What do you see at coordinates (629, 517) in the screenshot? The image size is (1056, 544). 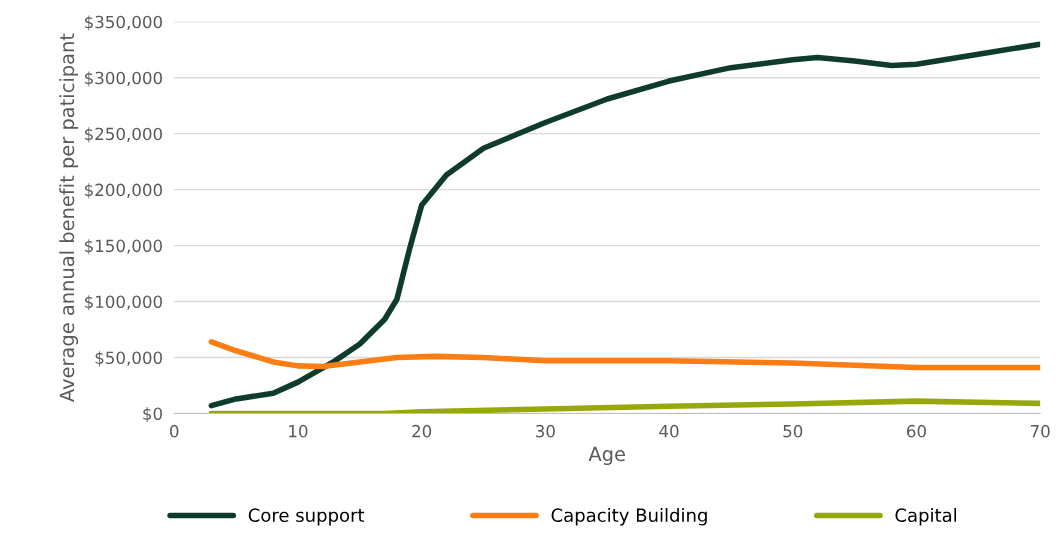 I see `legend-label: Capacity Building` at bounding box center [629, 517].